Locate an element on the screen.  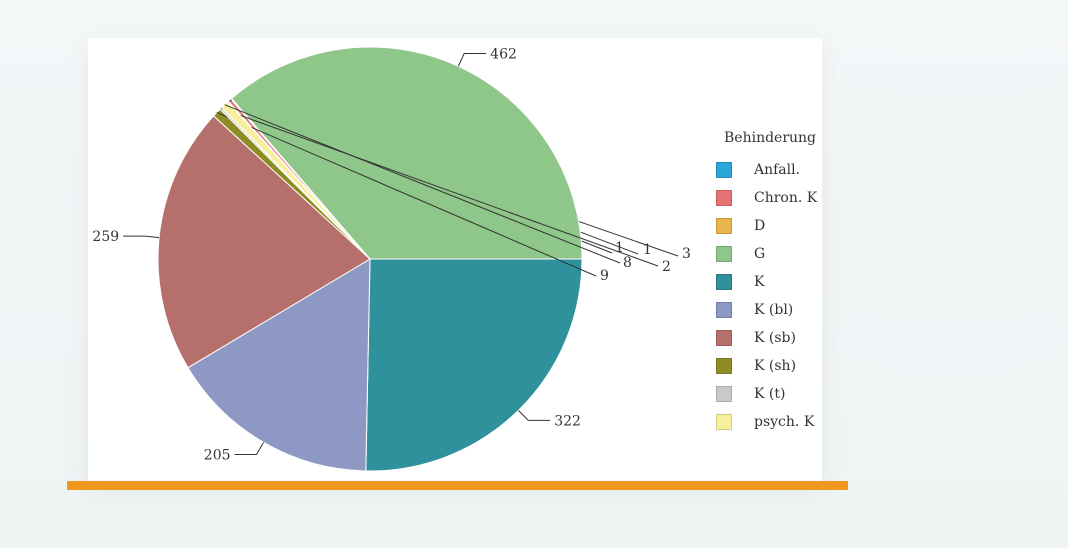
data-label: 205 is located at coordinates (217, 455).